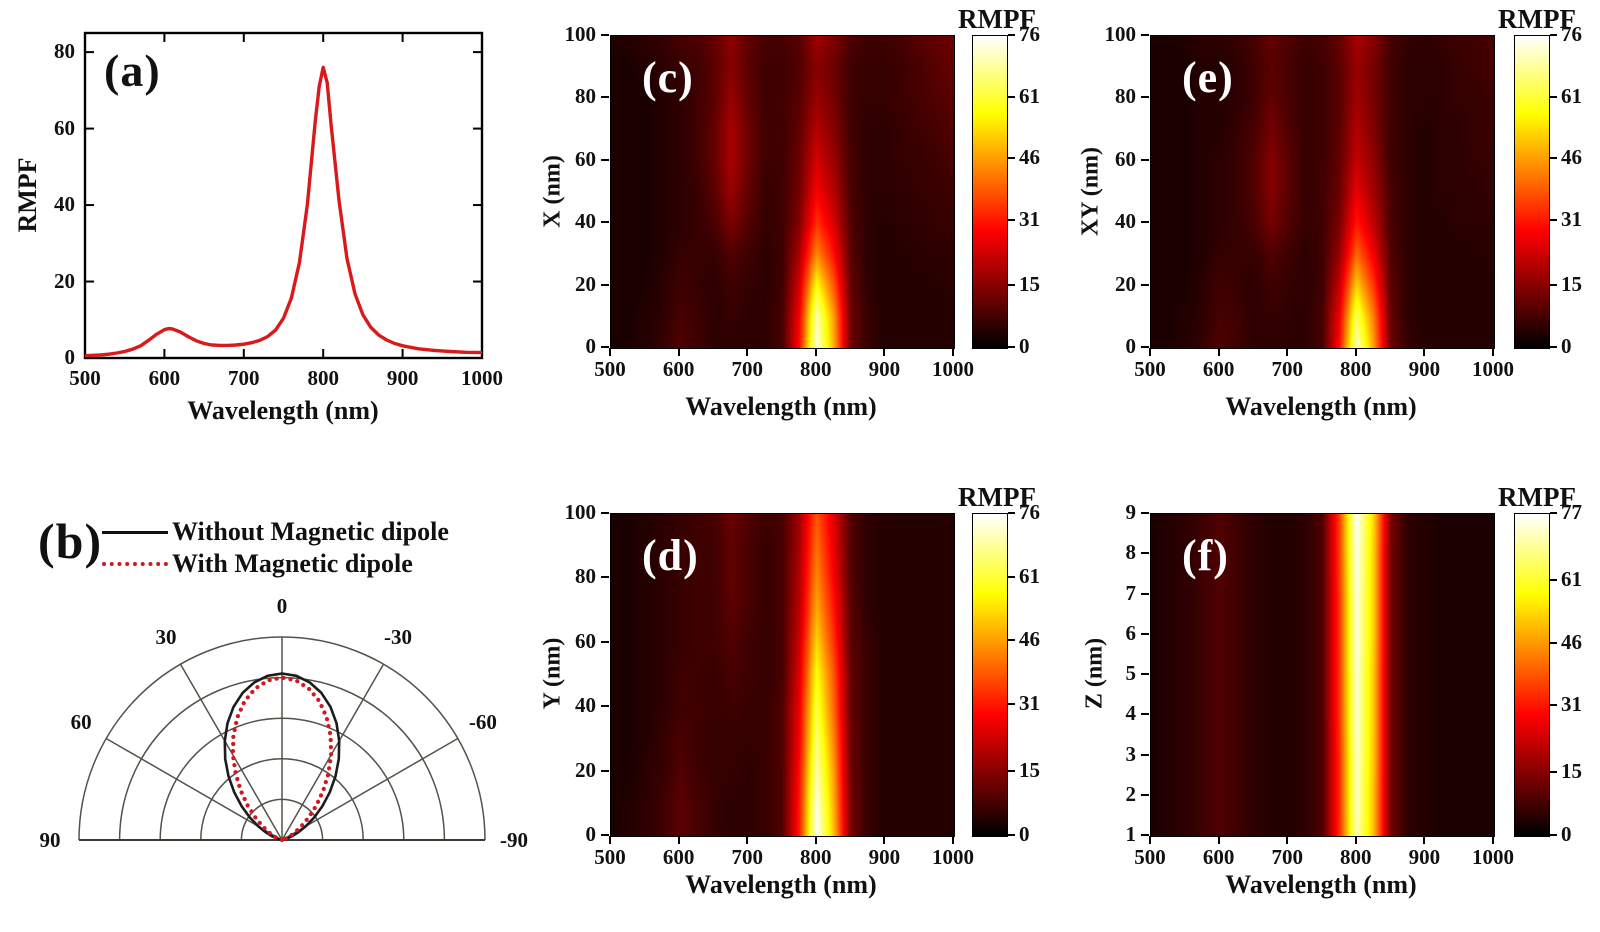  I want to click on solid-line-swatch, so click(135, 532).